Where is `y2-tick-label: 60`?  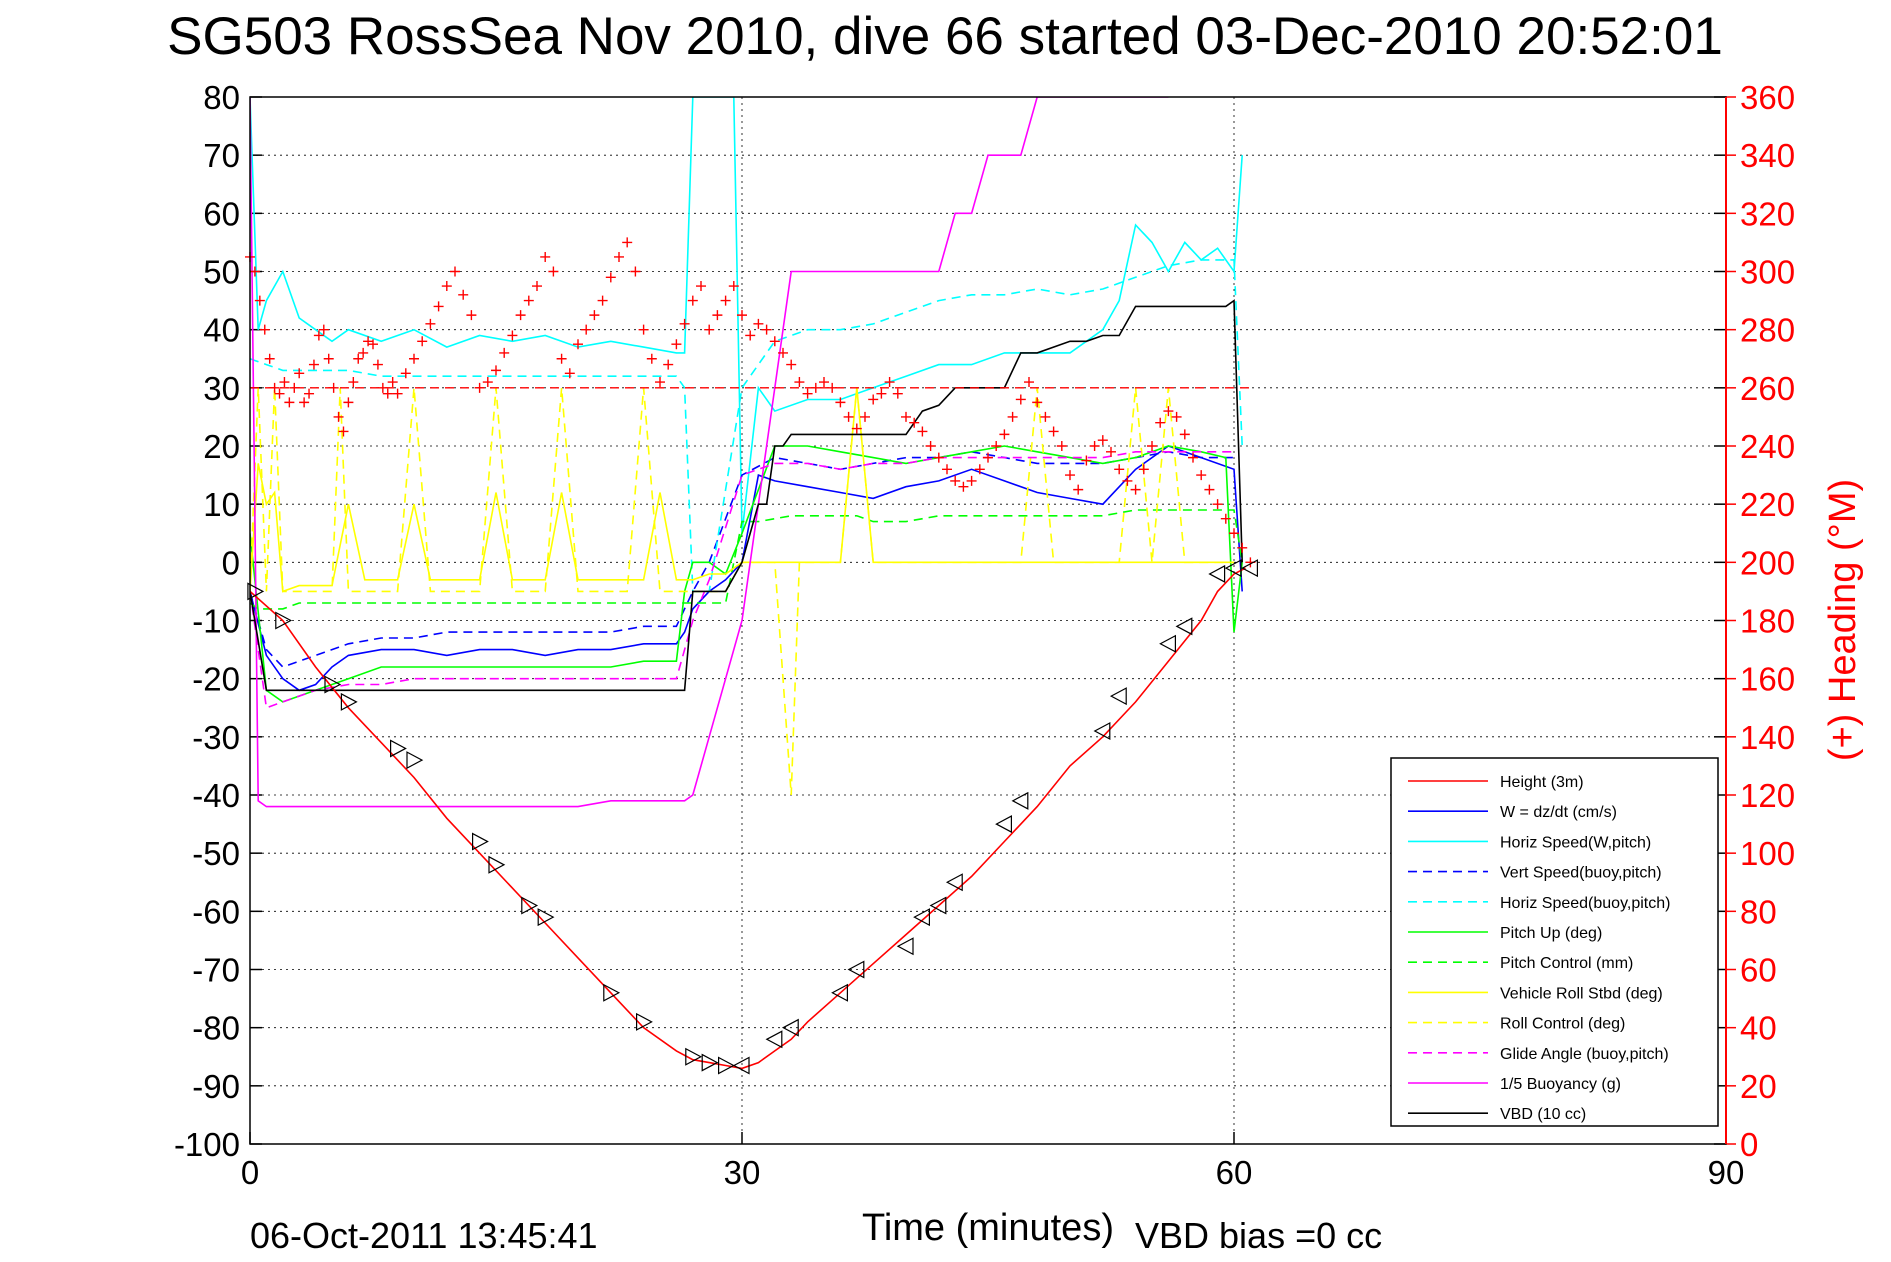
y2-tick-label: 60 is located at coordinates (1758, 970).